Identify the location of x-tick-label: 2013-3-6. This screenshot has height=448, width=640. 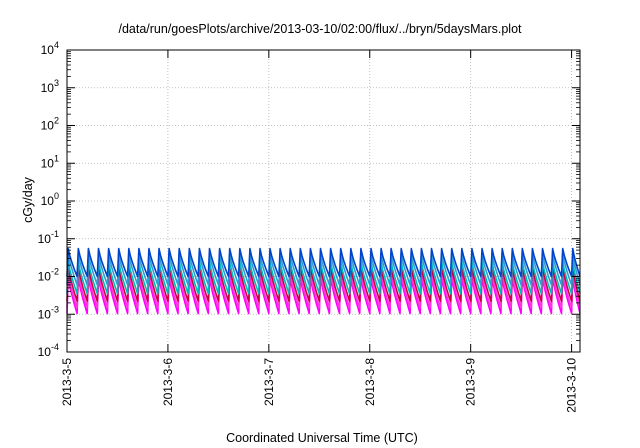
(168, 382).